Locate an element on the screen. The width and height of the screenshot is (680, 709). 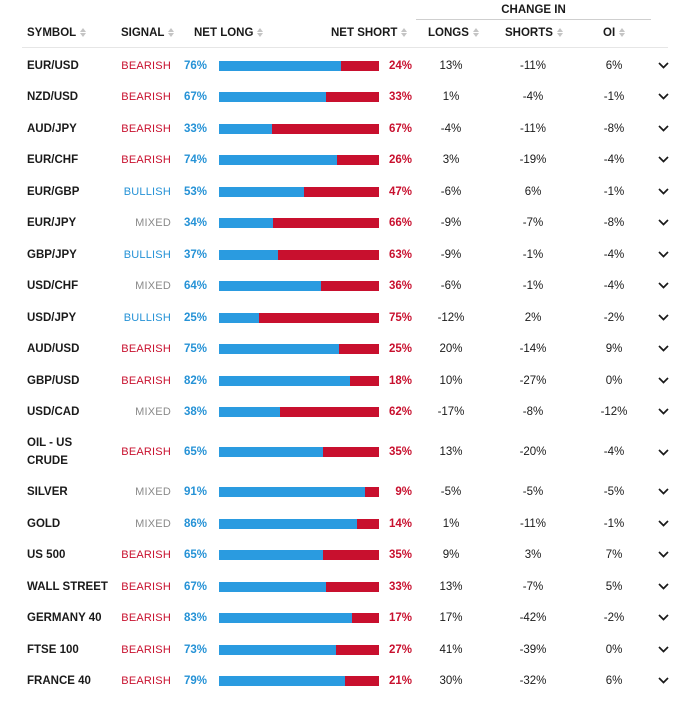
oi-change-cell: -8% is located at coordinates (614, 222).